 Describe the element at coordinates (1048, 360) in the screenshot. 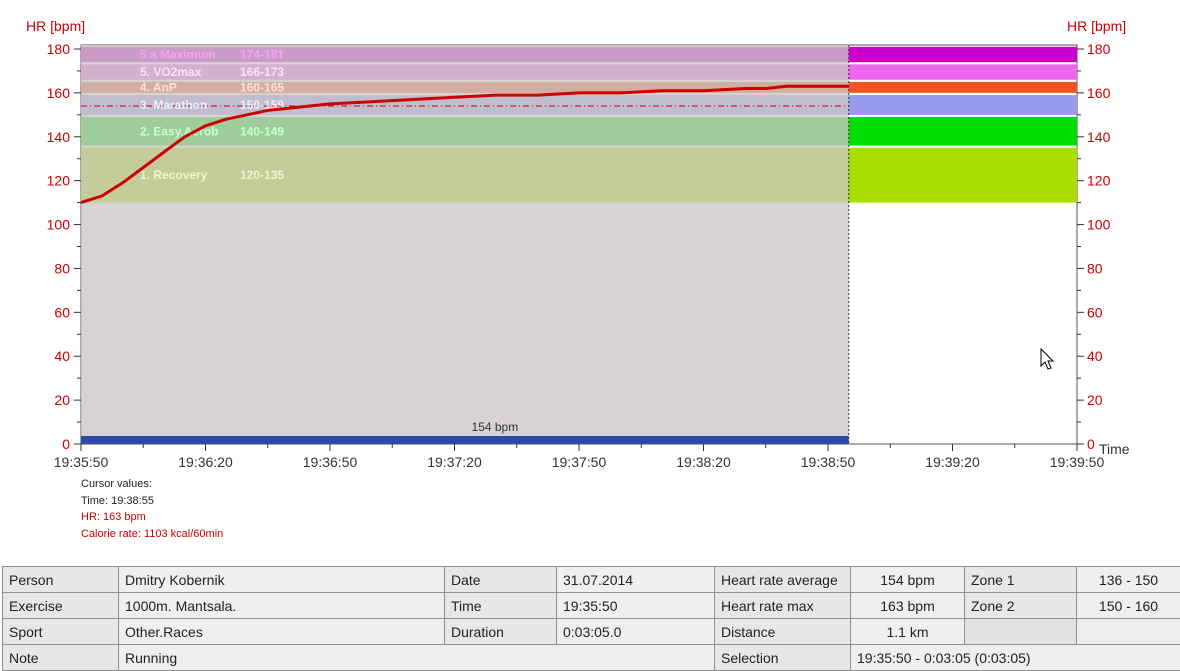

I see `mouse-pointer-icon` at that location.